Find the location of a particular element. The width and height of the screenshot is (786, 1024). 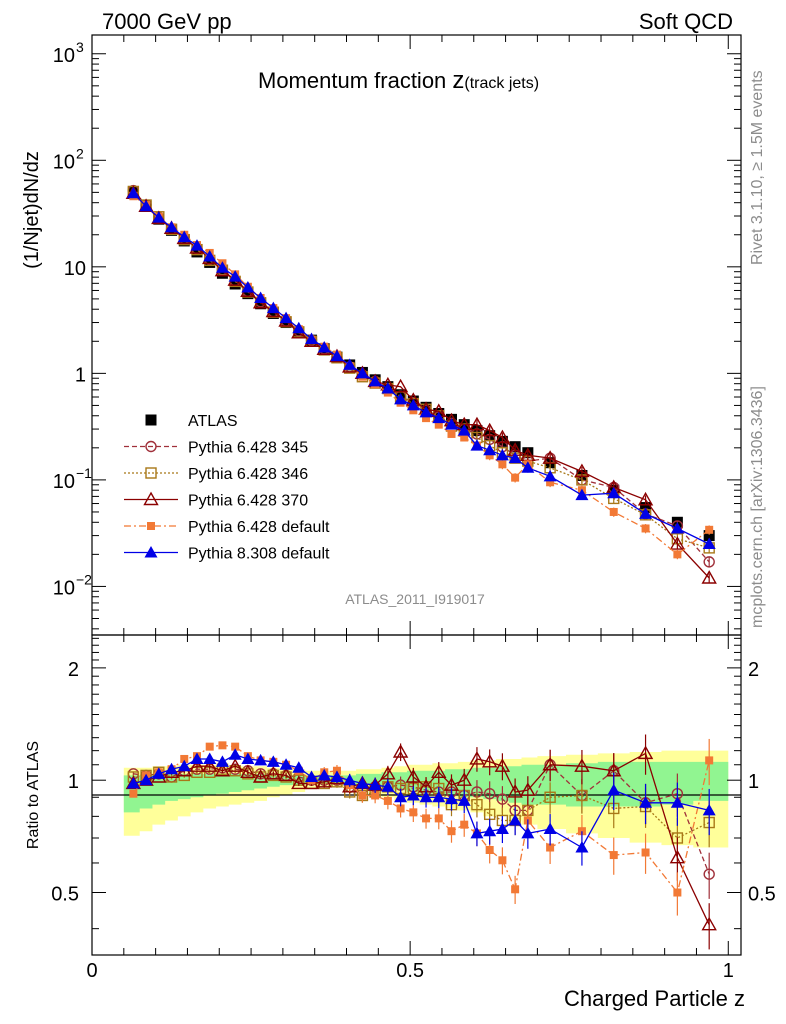

legend-label: Pythia 6.428 default is located at coordinates (259, 527).